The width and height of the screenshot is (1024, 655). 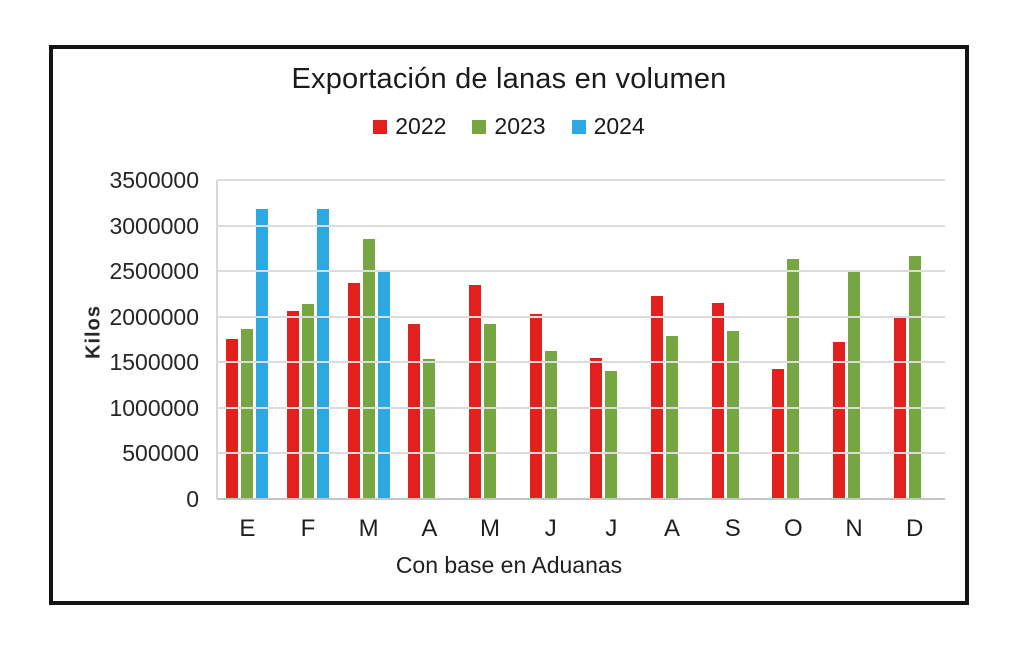 What do you see at coordinates (217, 339) in the screenshot?
I see `y-axis-line` at bounding box center [217, 339].